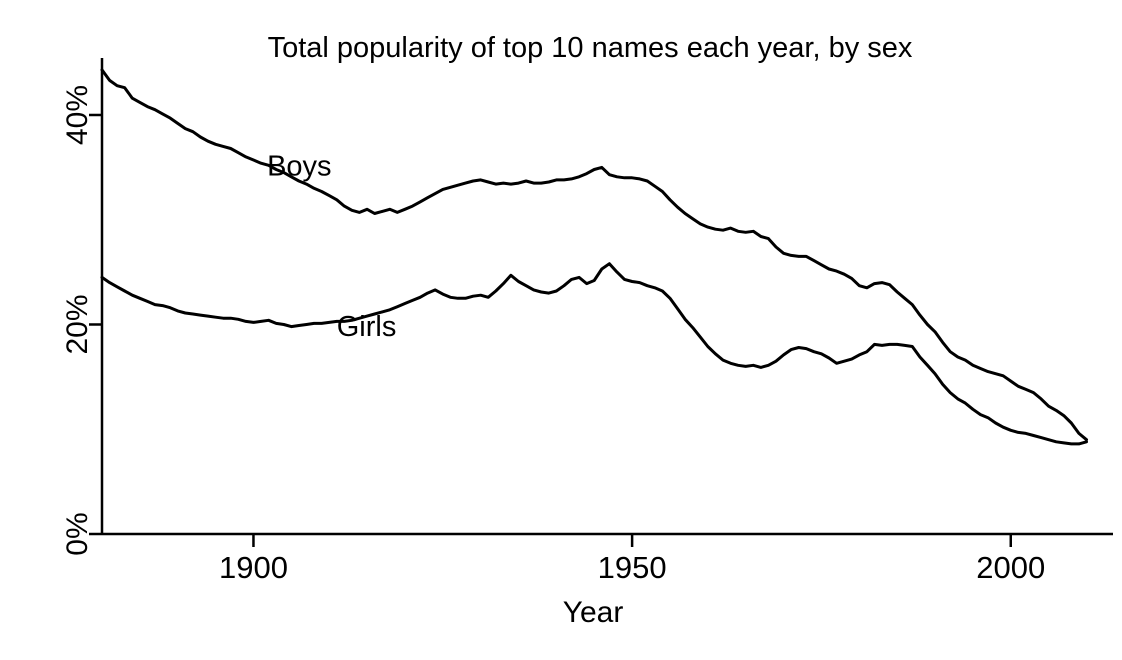 This screenshot has height=660, width=1122. What do you see at coordinates (77, 324) in the screenshot?
I see `y-tick-label: 20%` at bounding box center [77, 324].